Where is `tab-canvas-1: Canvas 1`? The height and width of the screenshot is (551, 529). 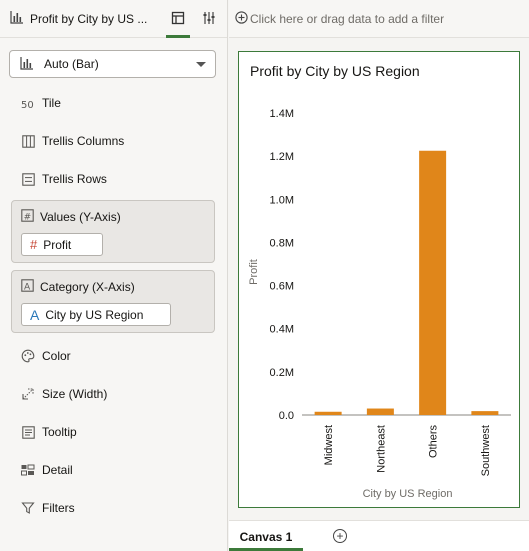
tab-canvas-1: Canvas 1 is located at coordinates (266, 536).